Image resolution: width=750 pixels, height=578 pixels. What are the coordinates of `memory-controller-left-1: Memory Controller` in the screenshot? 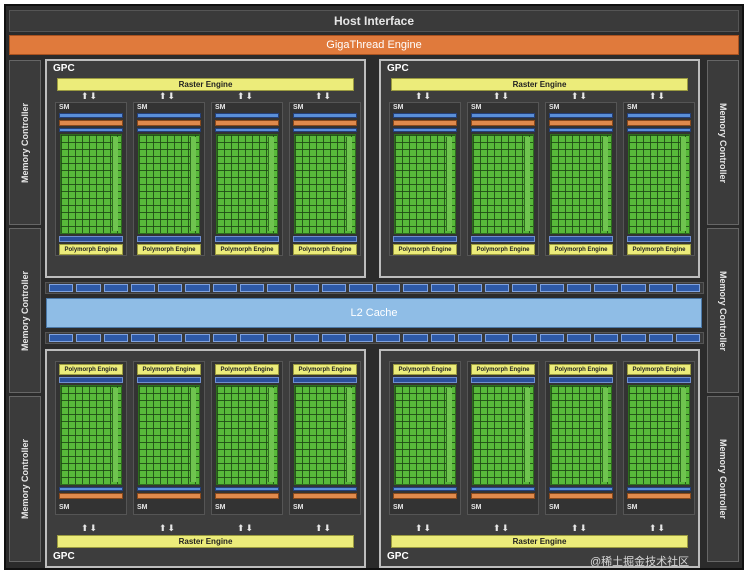 It's located at (25, 310).